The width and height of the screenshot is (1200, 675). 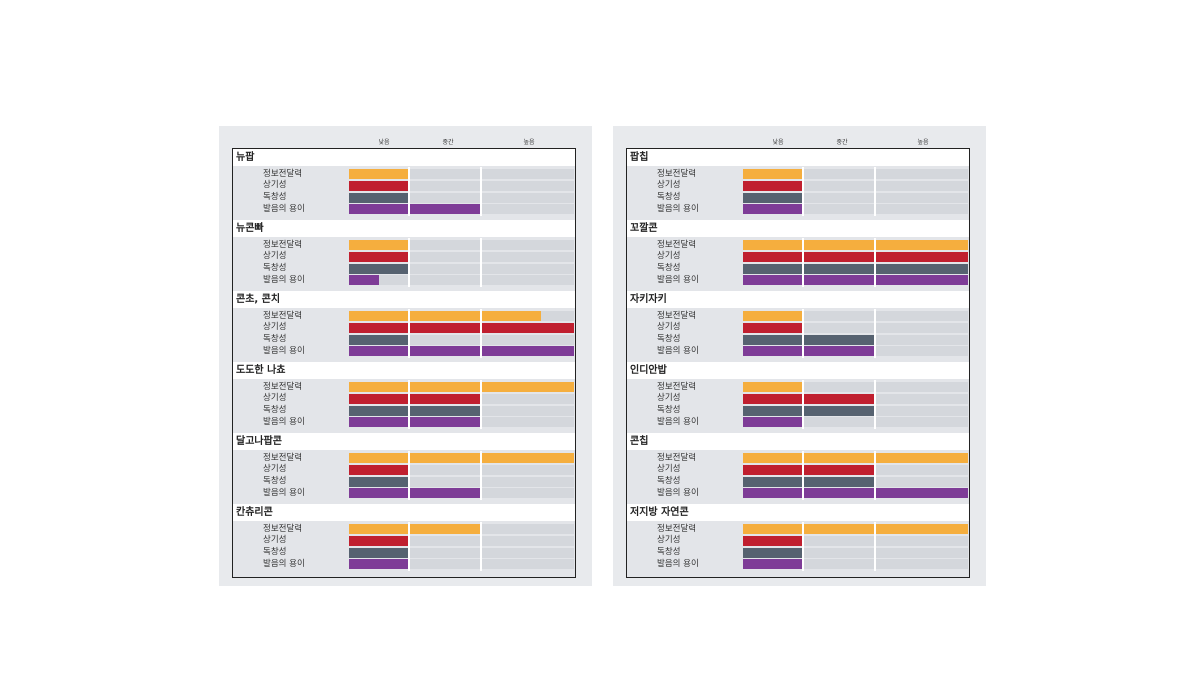 What do you see at coordinates (404, 157) in the screenshot?
I see `group-title: 뉴팝` at bounding box center [404, 157].